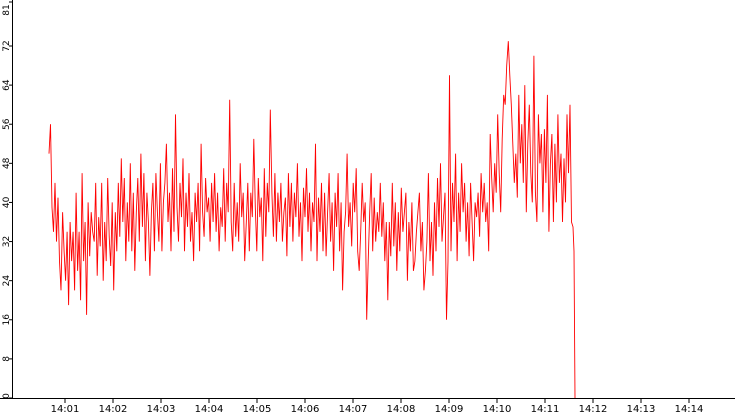  Describe the element at coordinates (7, 320) in the screenshot. I see `y-tick-label: 16` at that location.